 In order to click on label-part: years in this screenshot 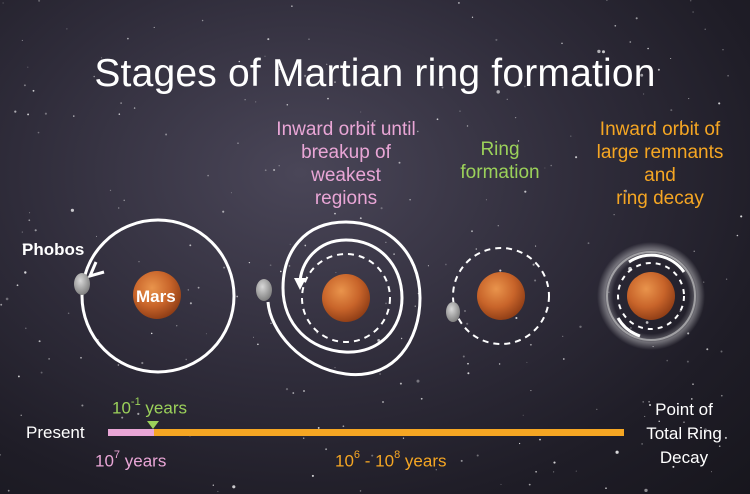, I will do `click(143, 461)`.